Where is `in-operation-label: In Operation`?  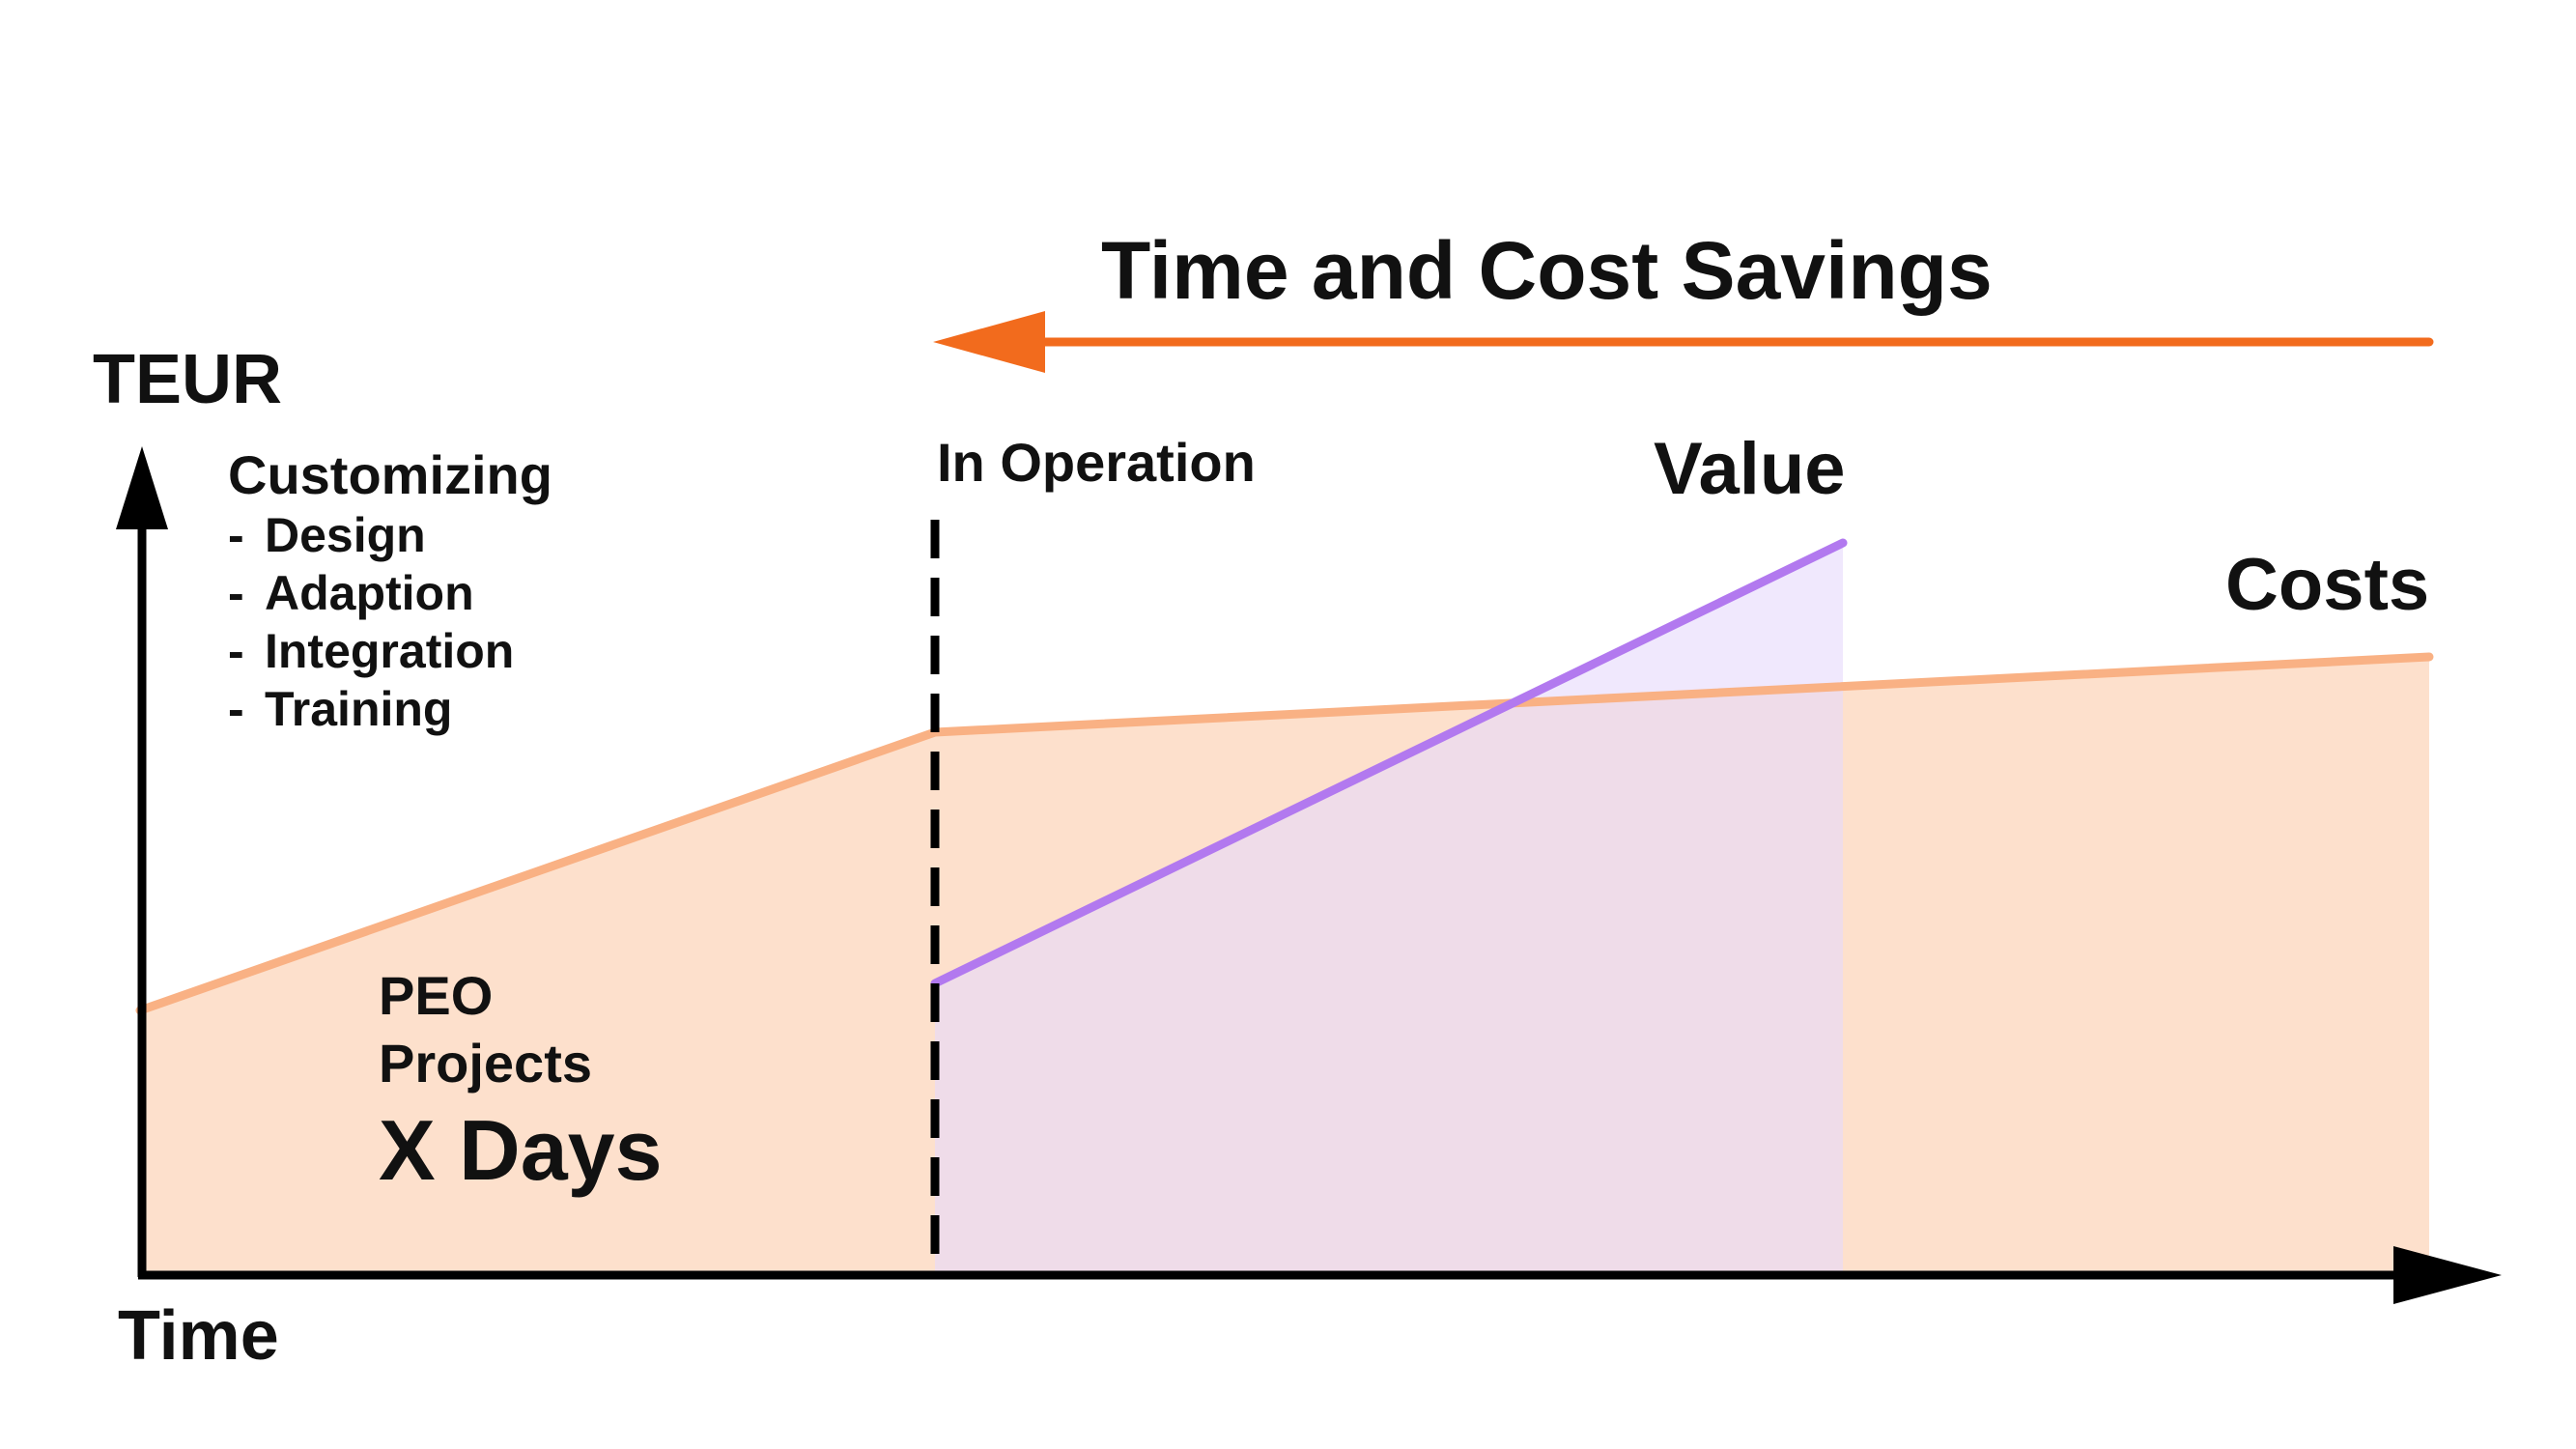
in-operation-label: In Operation is located at coordinates (1096, 462).